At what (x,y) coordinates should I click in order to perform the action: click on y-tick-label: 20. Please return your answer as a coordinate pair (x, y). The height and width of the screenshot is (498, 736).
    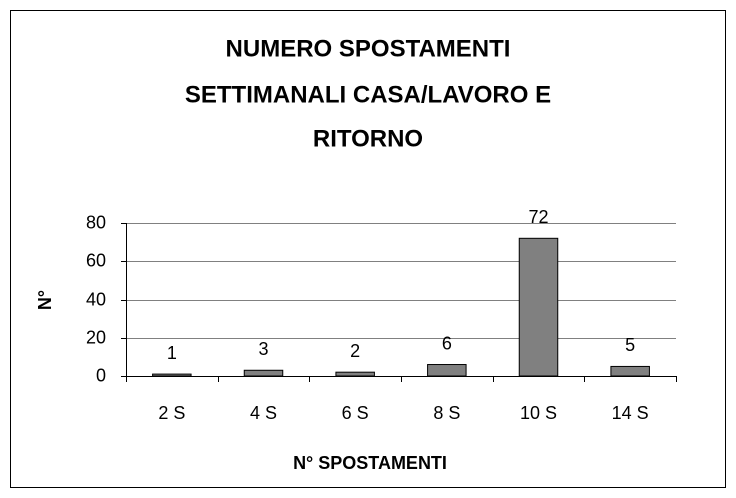
    Looking at the image, I should click on (96, 337).